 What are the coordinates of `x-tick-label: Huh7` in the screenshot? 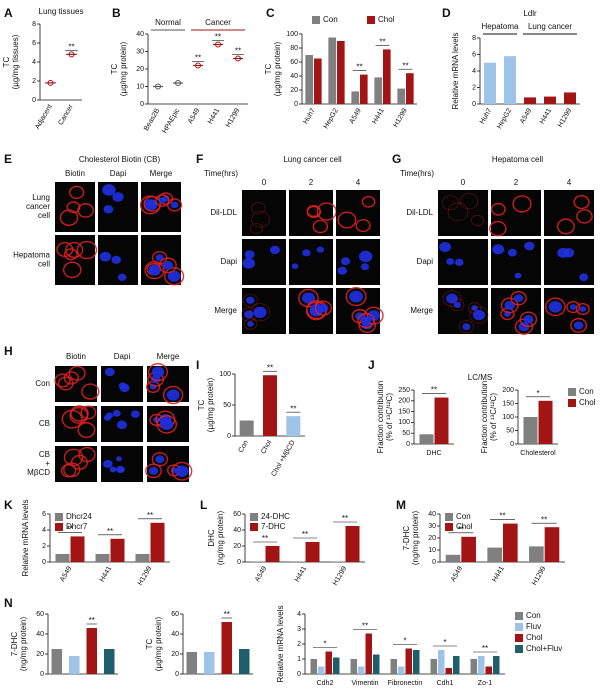 It's located at (486, 116).